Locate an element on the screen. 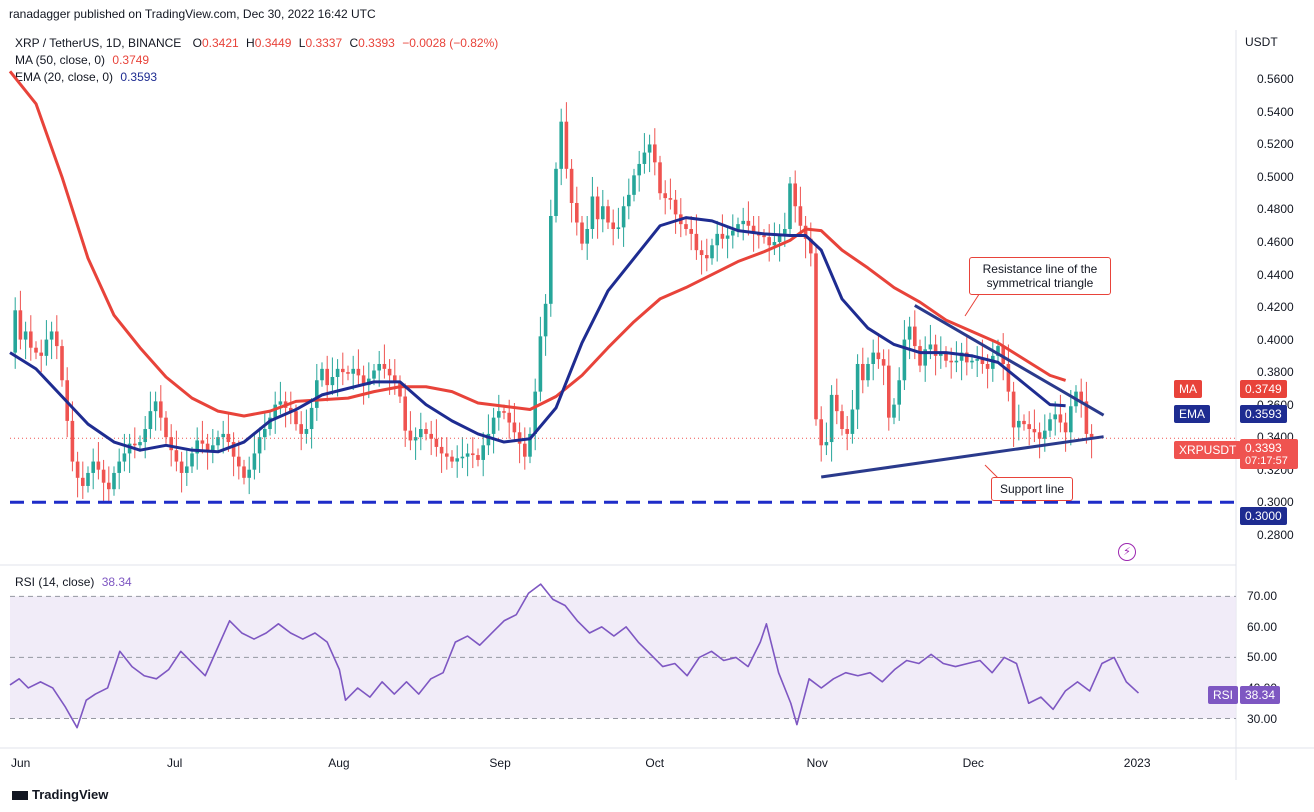 This screenshot has height=812, width=1314. time-tick-label: 2023 is located at coordinates (1137, 763).